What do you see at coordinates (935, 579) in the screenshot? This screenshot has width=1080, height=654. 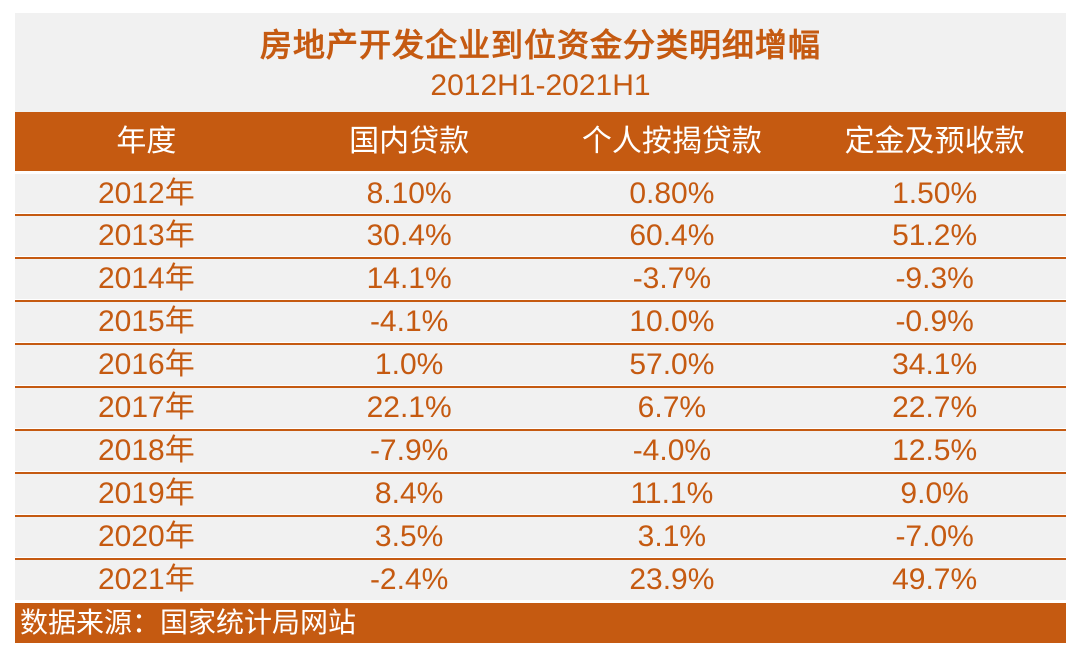 I see `deposits-advance-payments-cell: 49.7%` at bounding box center [935, 579].